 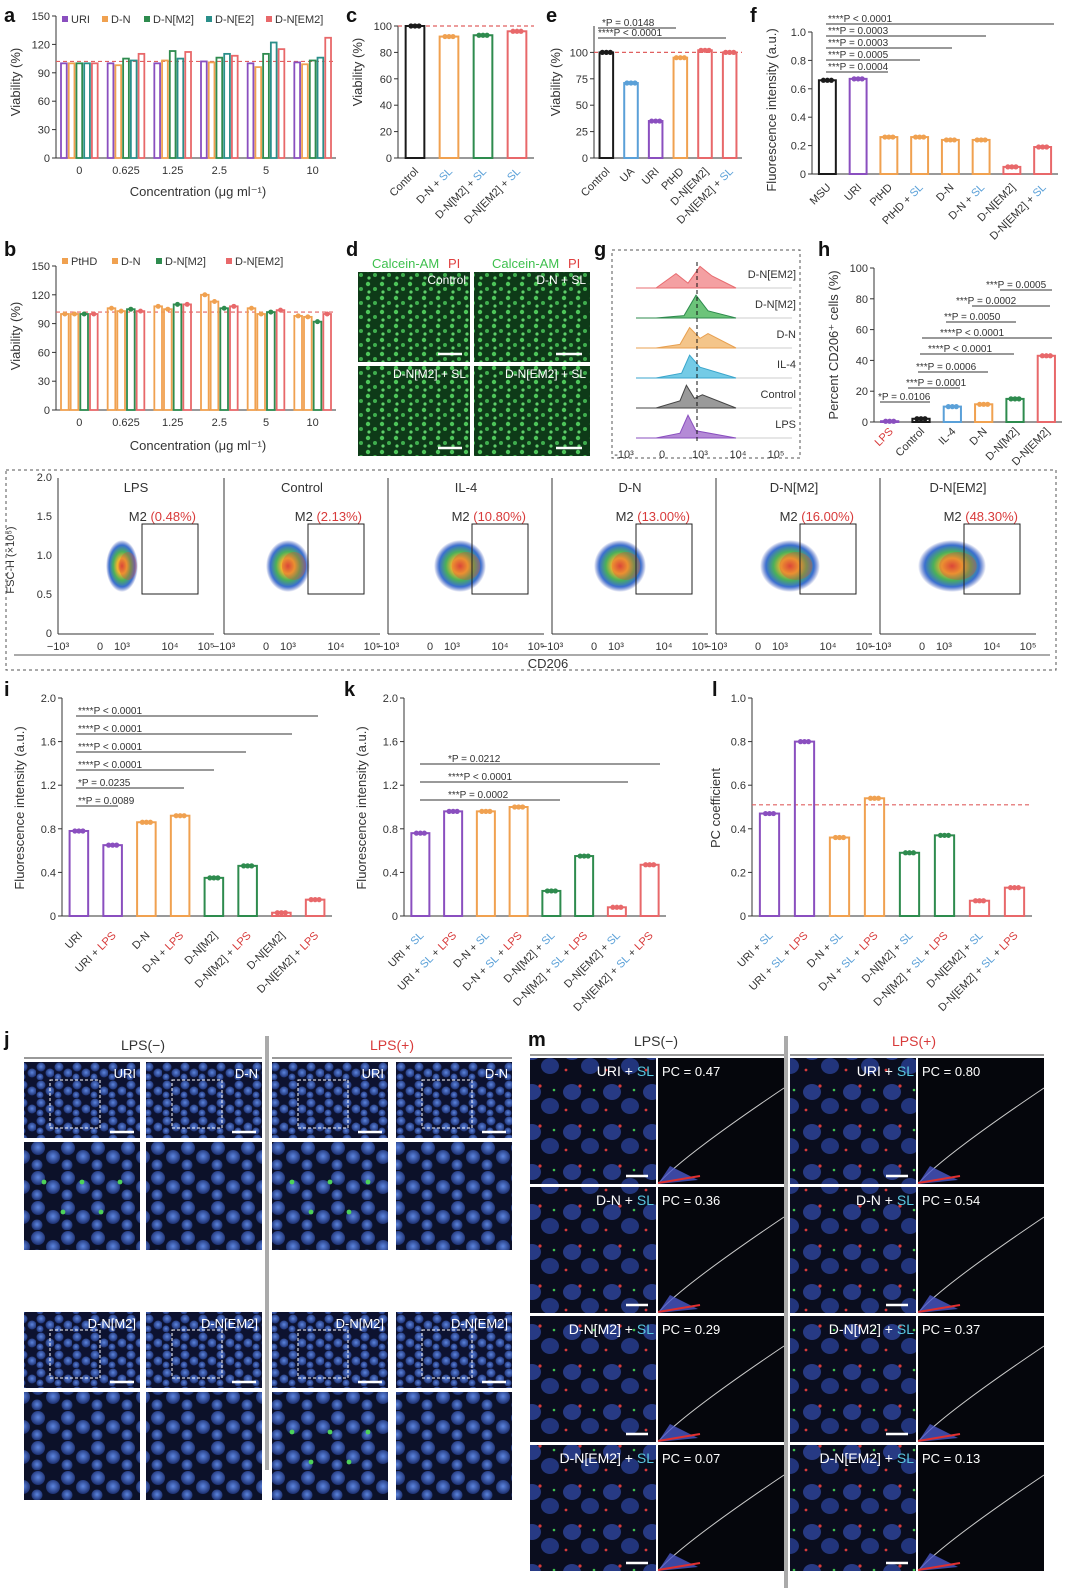 What do you see at coordinates (972, 317) in the screenshot?
I see `significance-label: **P = 0.0050` at bounding box center [972, 317].